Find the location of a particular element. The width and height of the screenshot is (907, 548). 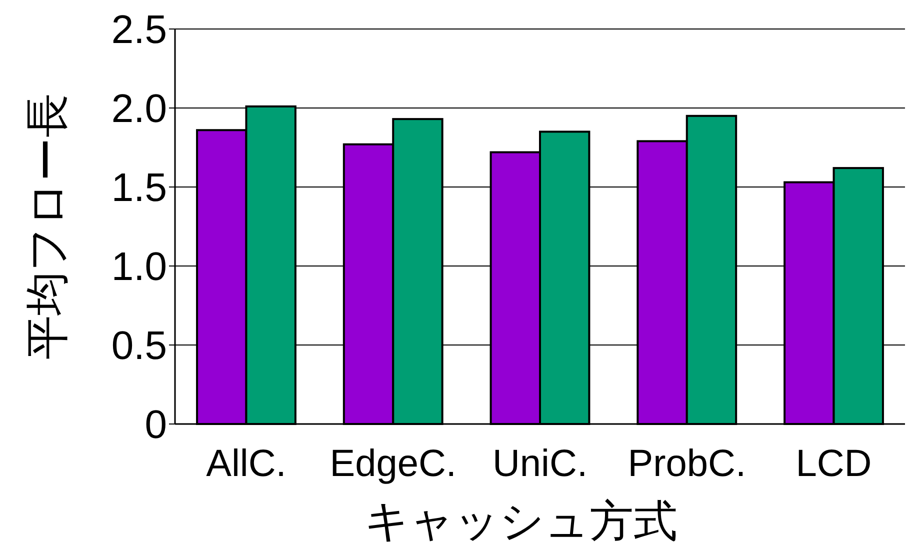

x-tick-label: ProbC. is located at coordinates (687, 464).